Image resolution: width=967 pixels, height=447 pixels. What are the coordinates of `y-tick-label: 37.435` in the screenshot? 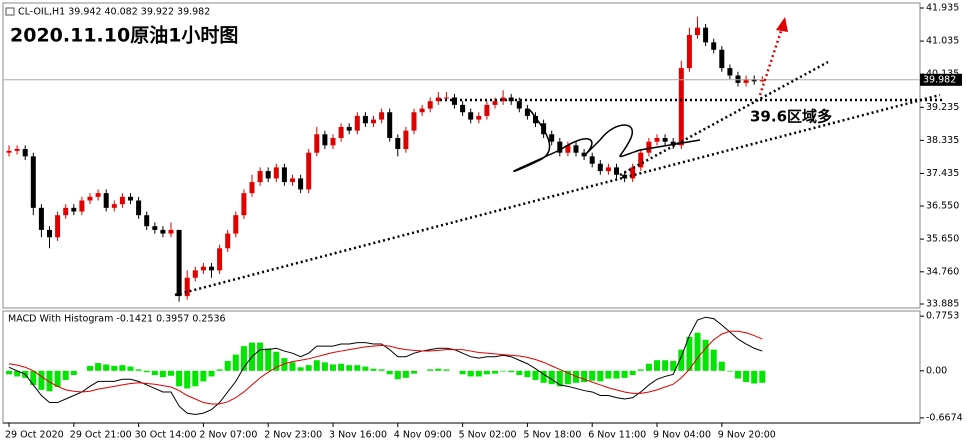 It's located at (942, 173).